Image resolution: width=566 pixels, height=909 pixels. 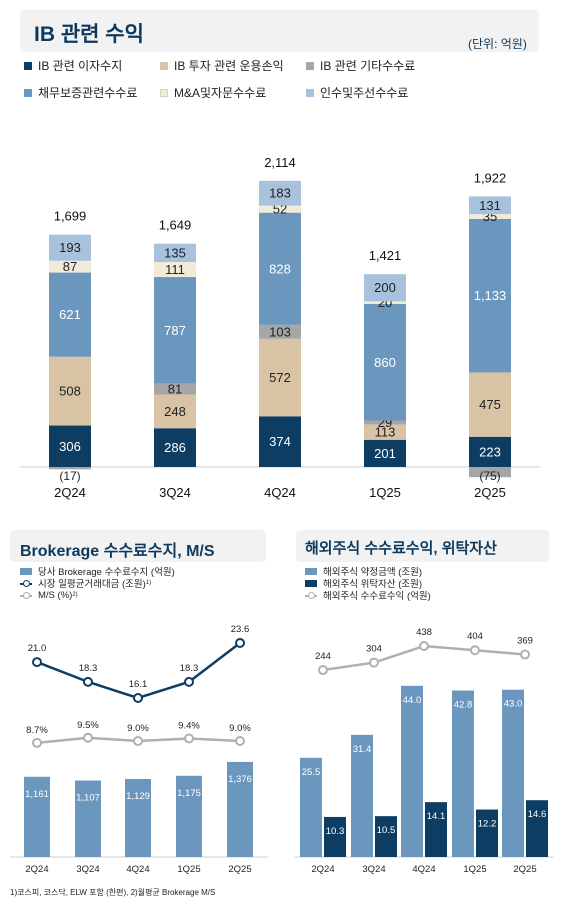 I want to click on data-label: 42.8, so click(x=463, y=705).